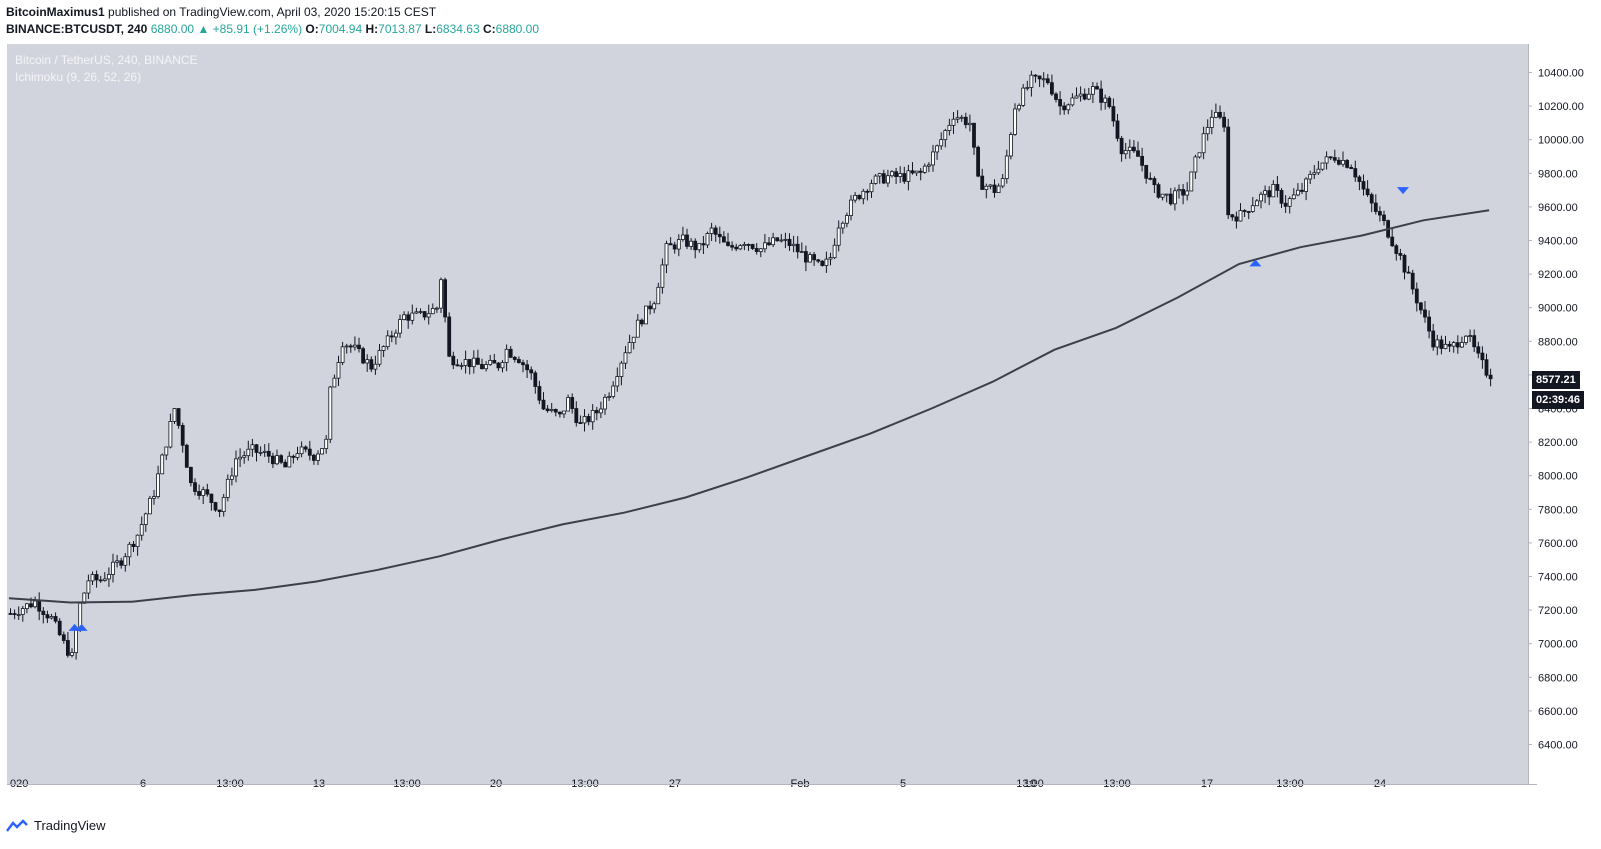 The width and height of the screenshot is (1601, 849). Describe the element at coordinates (1558, 208) in the screenshot. I see `price-tick-label: 9600.00` at that location.